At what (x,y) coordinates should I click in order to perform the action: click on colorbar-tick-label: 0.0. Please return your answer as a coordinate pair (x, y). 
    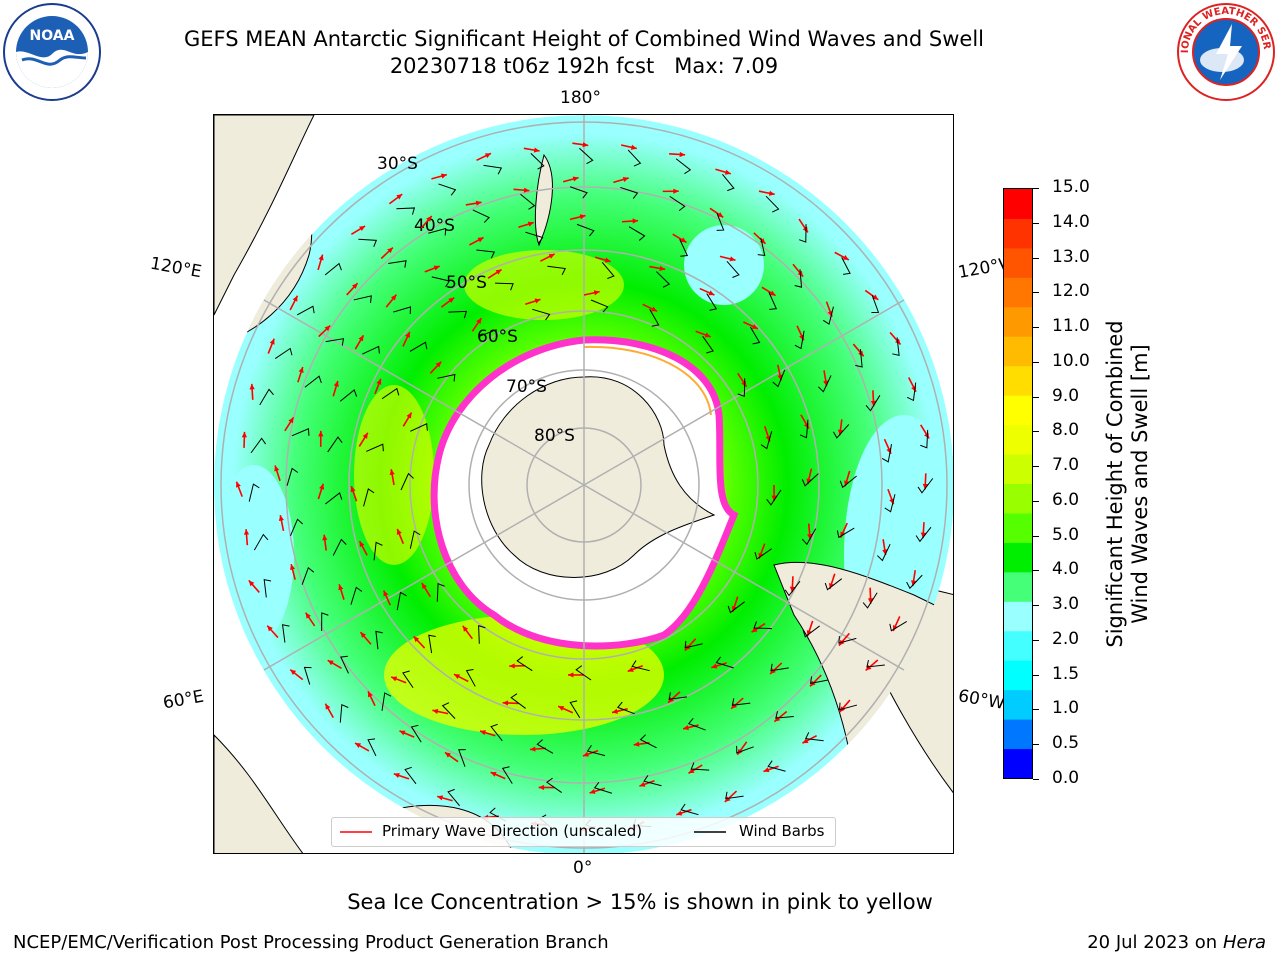
    Looking at the image, I should click on (1066, 778).